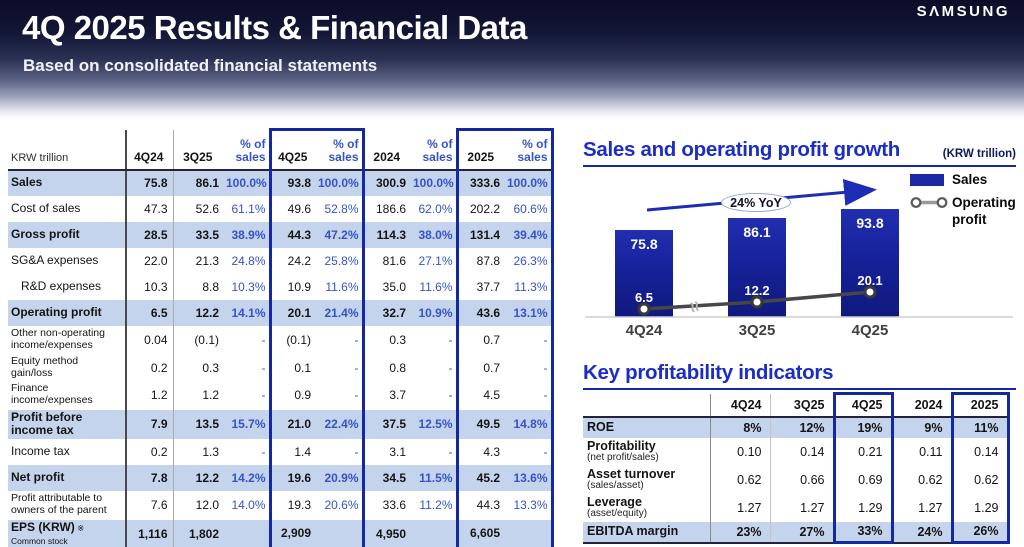 The width and height of the screenshot is (1024, 547). Describe the element at coordinates (292, 286) in the screenshot. I see `table-cell: 10.9` at that location.